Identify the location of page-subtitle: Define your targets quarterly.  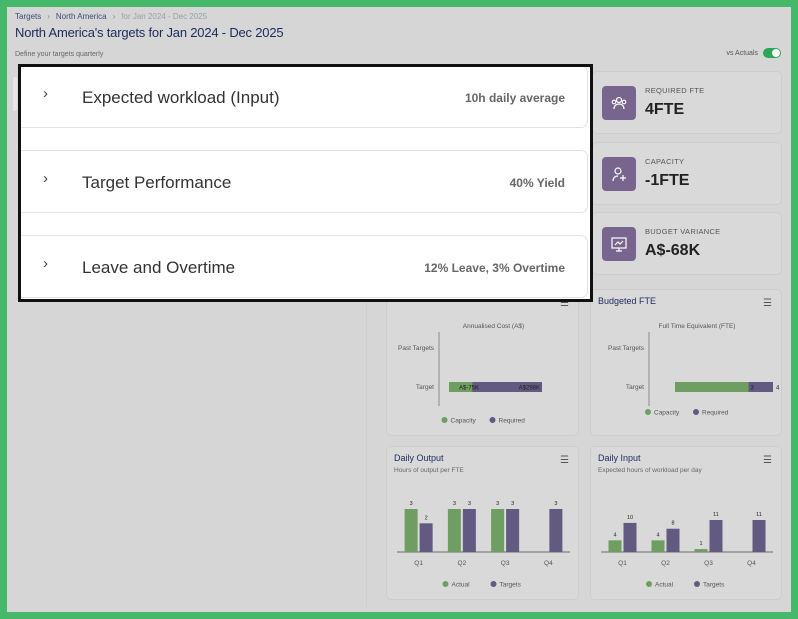
(59, 54).